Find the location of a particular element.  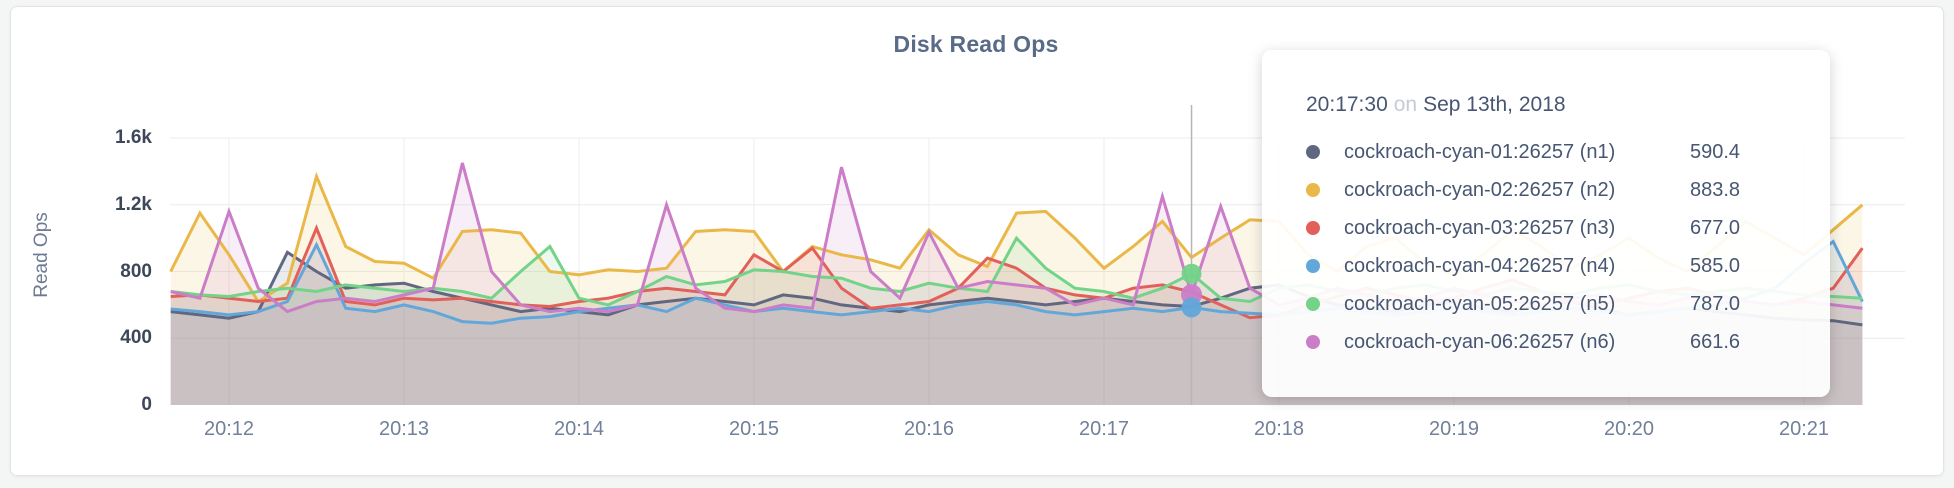

legend-series-name: cockroach-cyan-02:26257 (n2) is located at coordinates (1480, 189).